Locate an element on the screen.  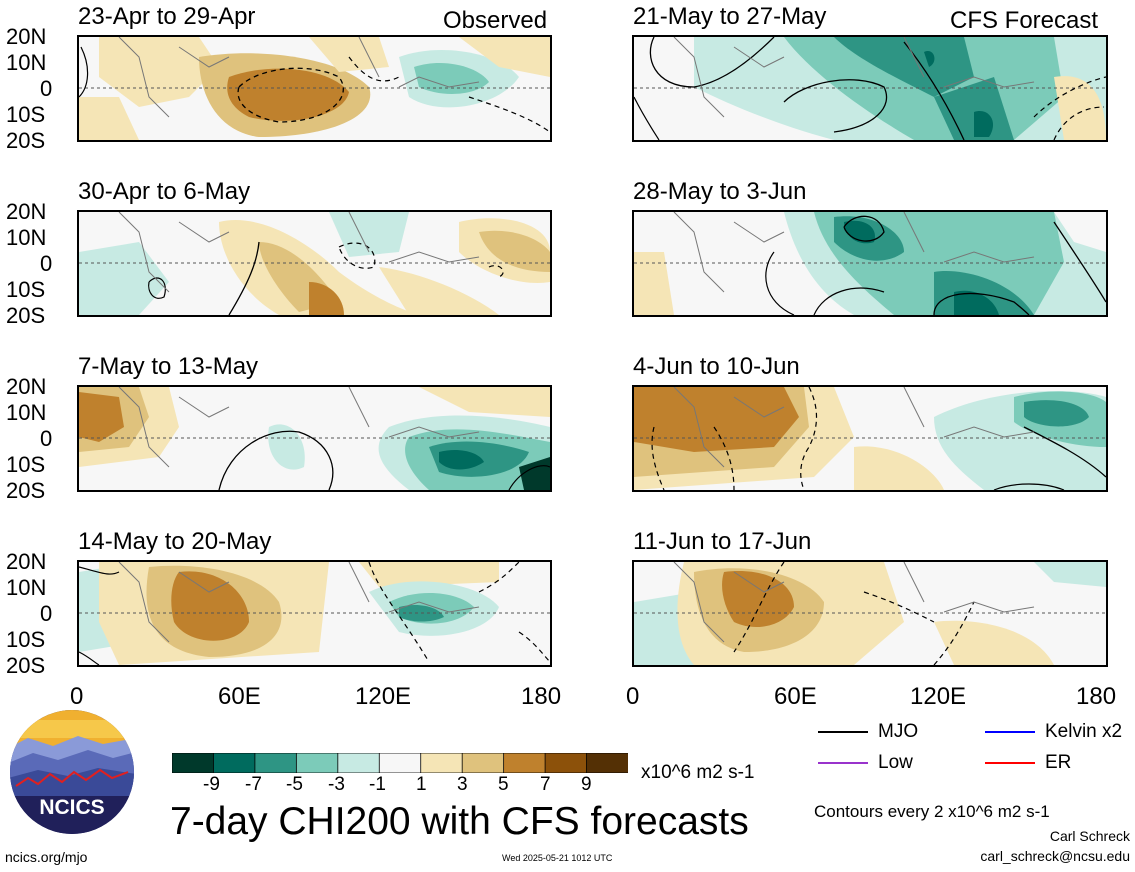
main-title: 7-day CHI200 with CFS forecasts is located at coordinates (459, 821).